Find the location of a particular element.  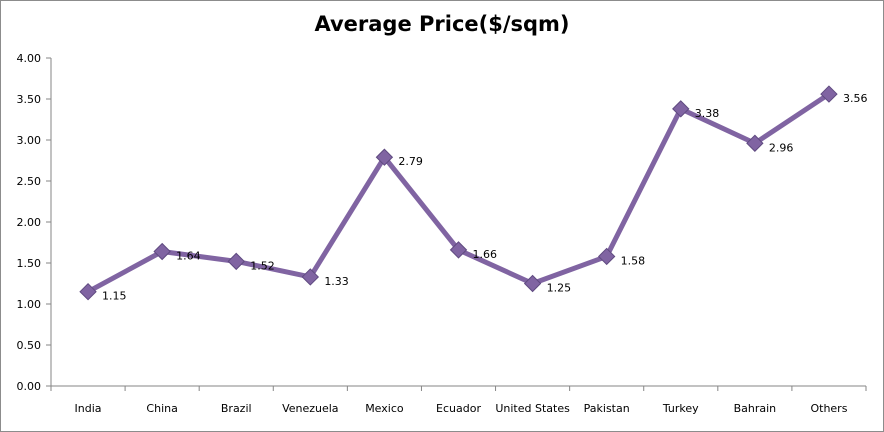

x-tick-label: Turkey is located at coordinates (680, 408).